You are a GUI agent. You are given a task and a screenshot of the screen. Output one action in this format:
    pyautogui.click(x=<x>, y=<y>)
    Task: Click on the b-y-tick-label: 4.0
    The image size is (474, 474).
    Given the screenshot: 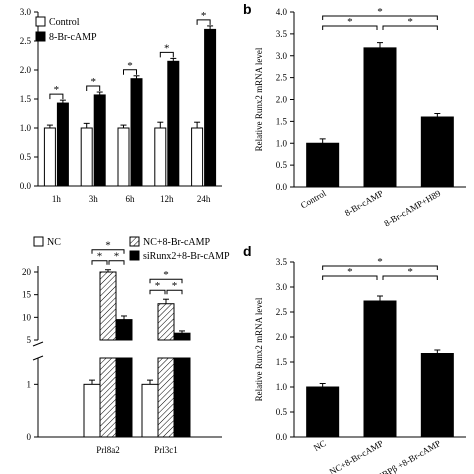 What is the action you would take?
    pyautogui.click(x=282, y=12)
    